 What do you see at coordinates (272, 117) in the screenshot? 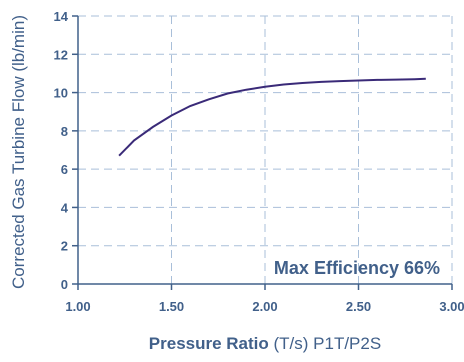
I see `series-line` at bounding box center [272, 117].